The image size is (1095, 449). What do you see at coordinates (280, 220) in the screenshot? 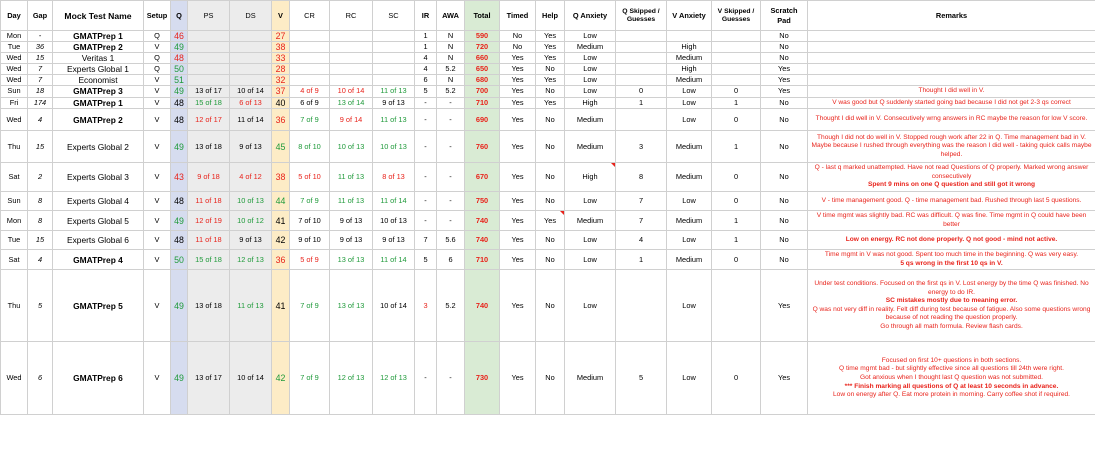
I see `cell-v: 41` at bounding box center [280, 220].